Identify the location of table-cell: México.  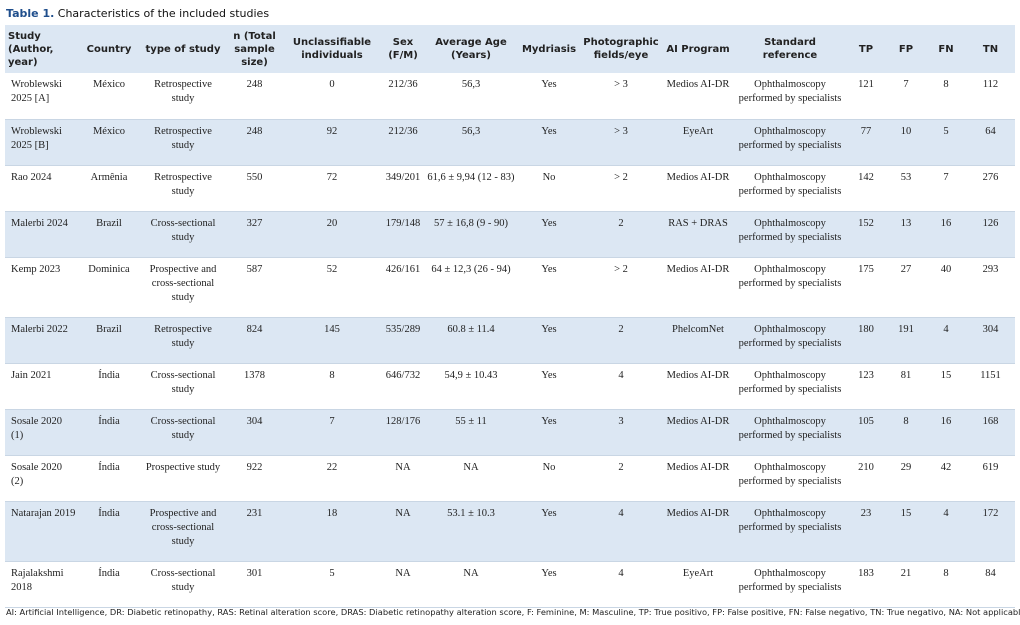
(109, 142).